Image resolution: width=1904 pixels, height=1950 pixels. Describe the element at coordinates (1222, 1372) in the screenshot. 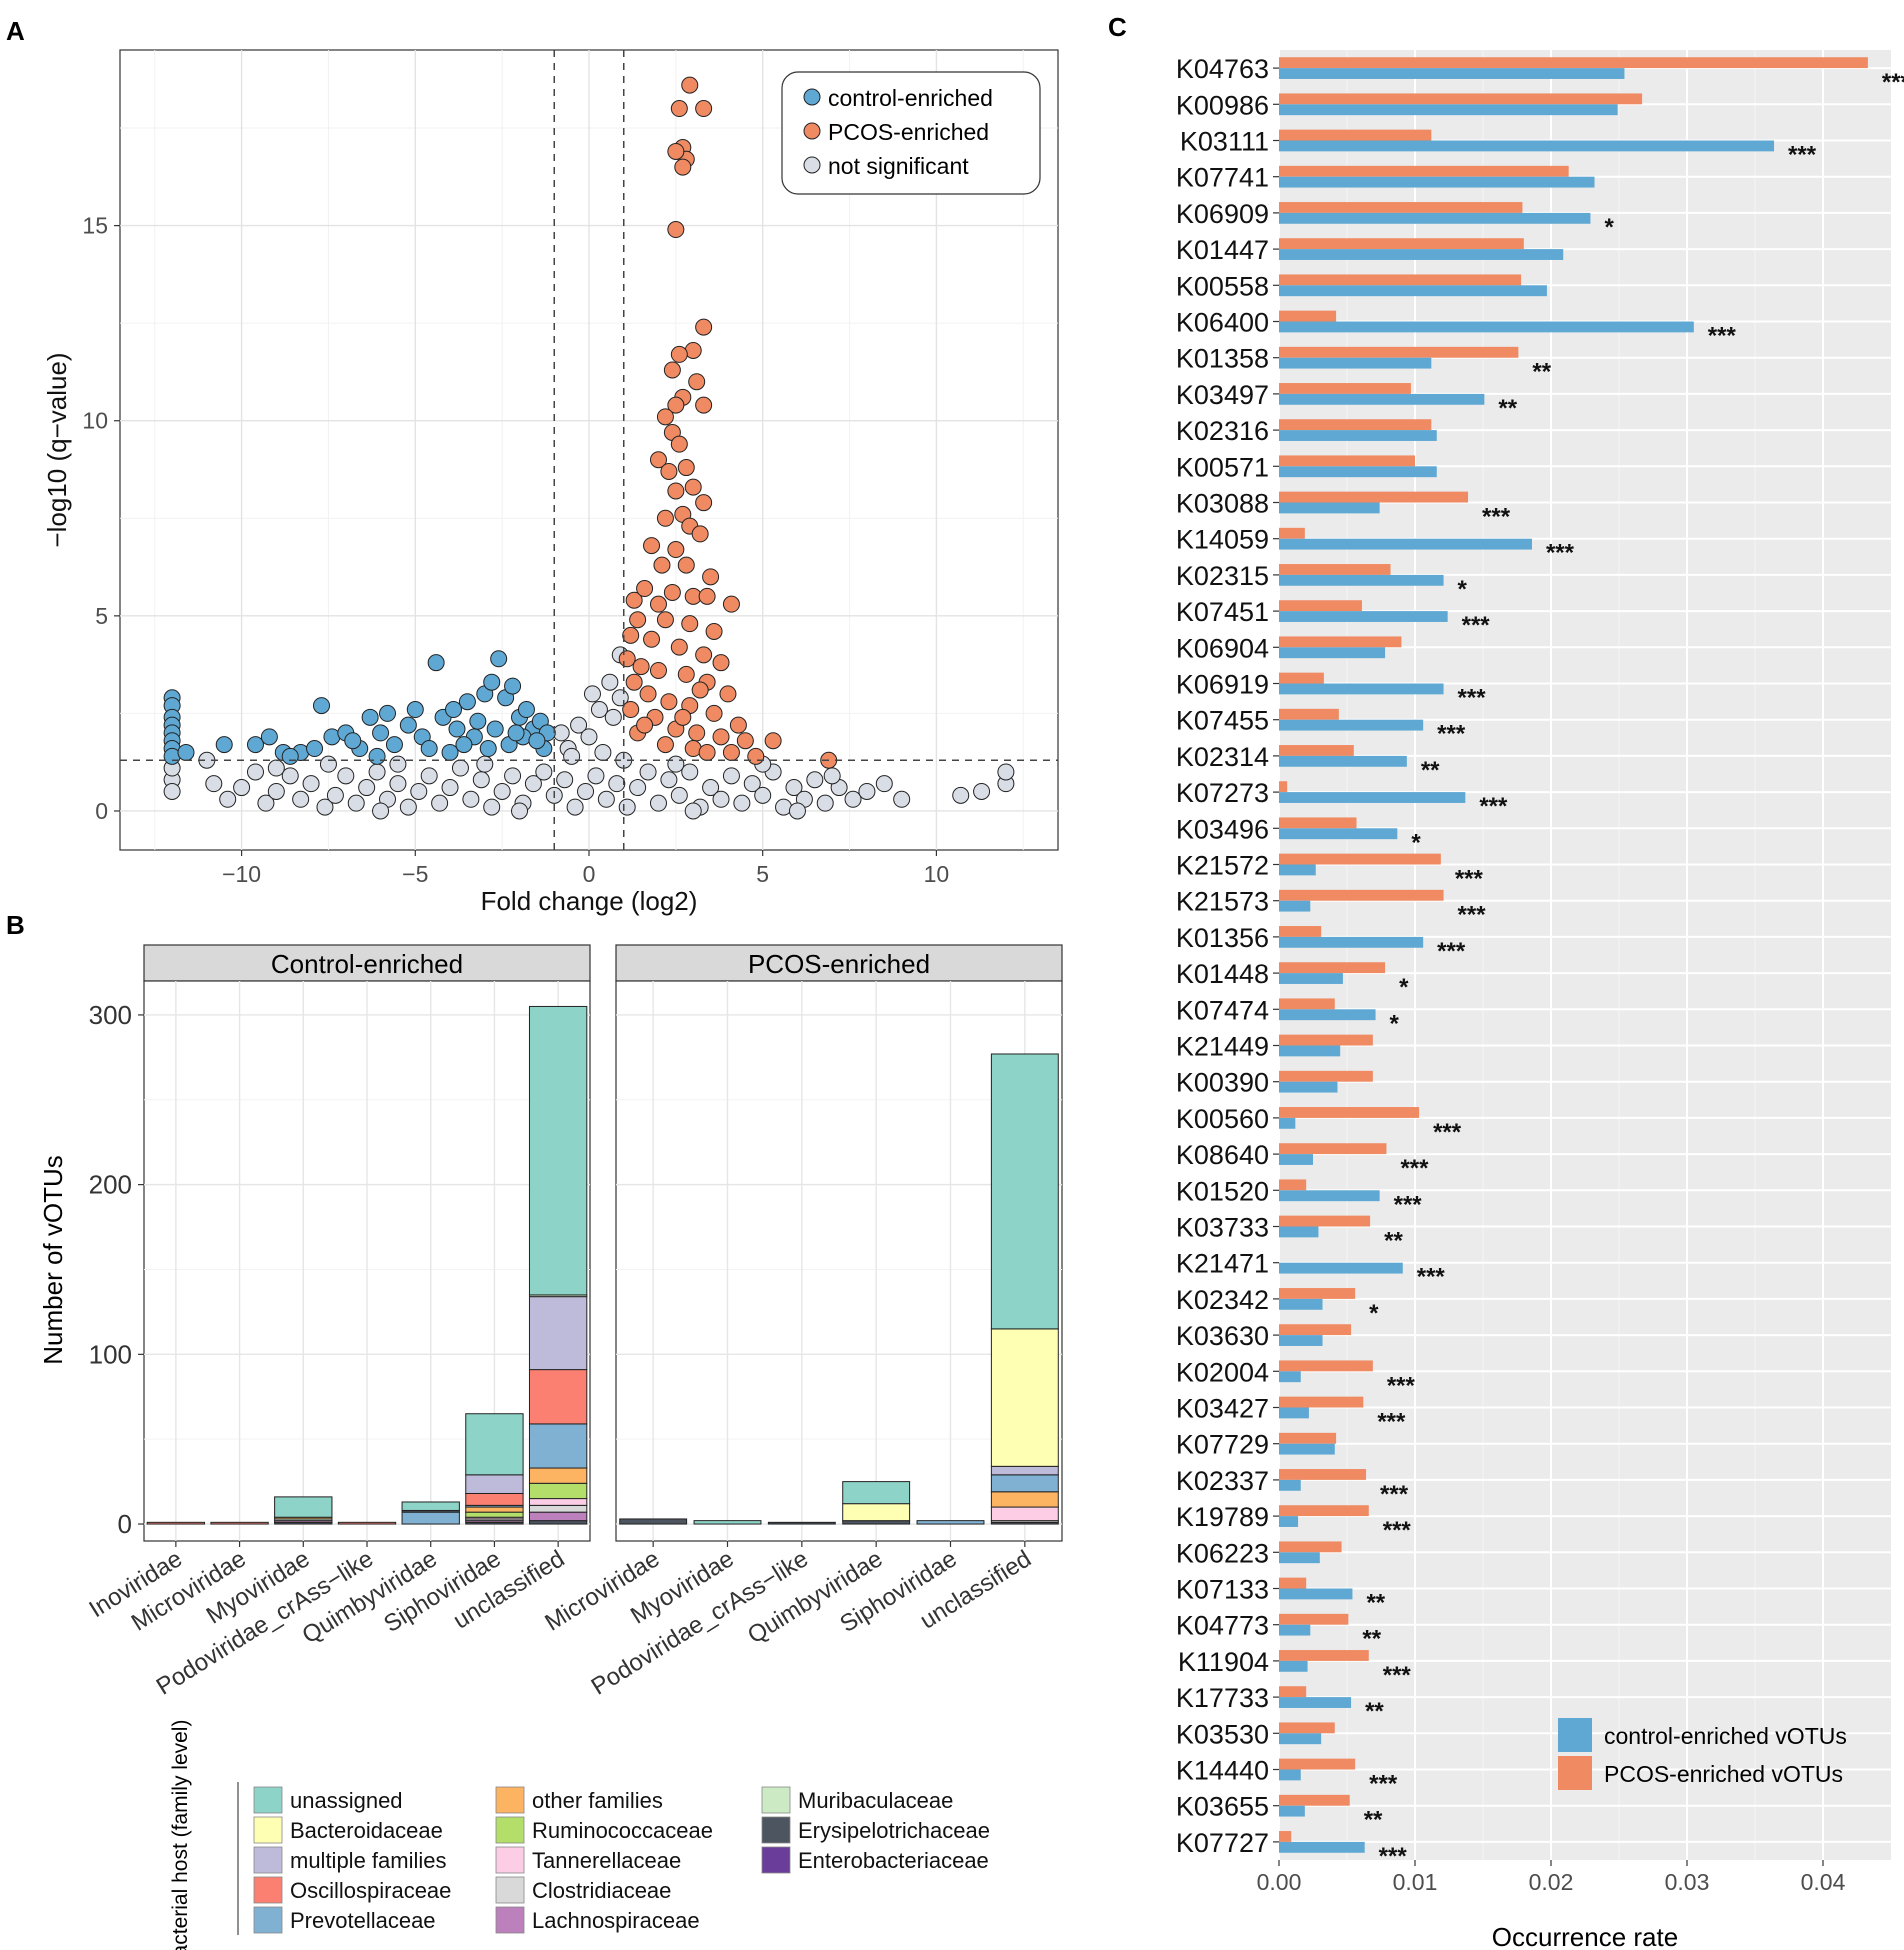

I see `ko-label: K02004` at that location.